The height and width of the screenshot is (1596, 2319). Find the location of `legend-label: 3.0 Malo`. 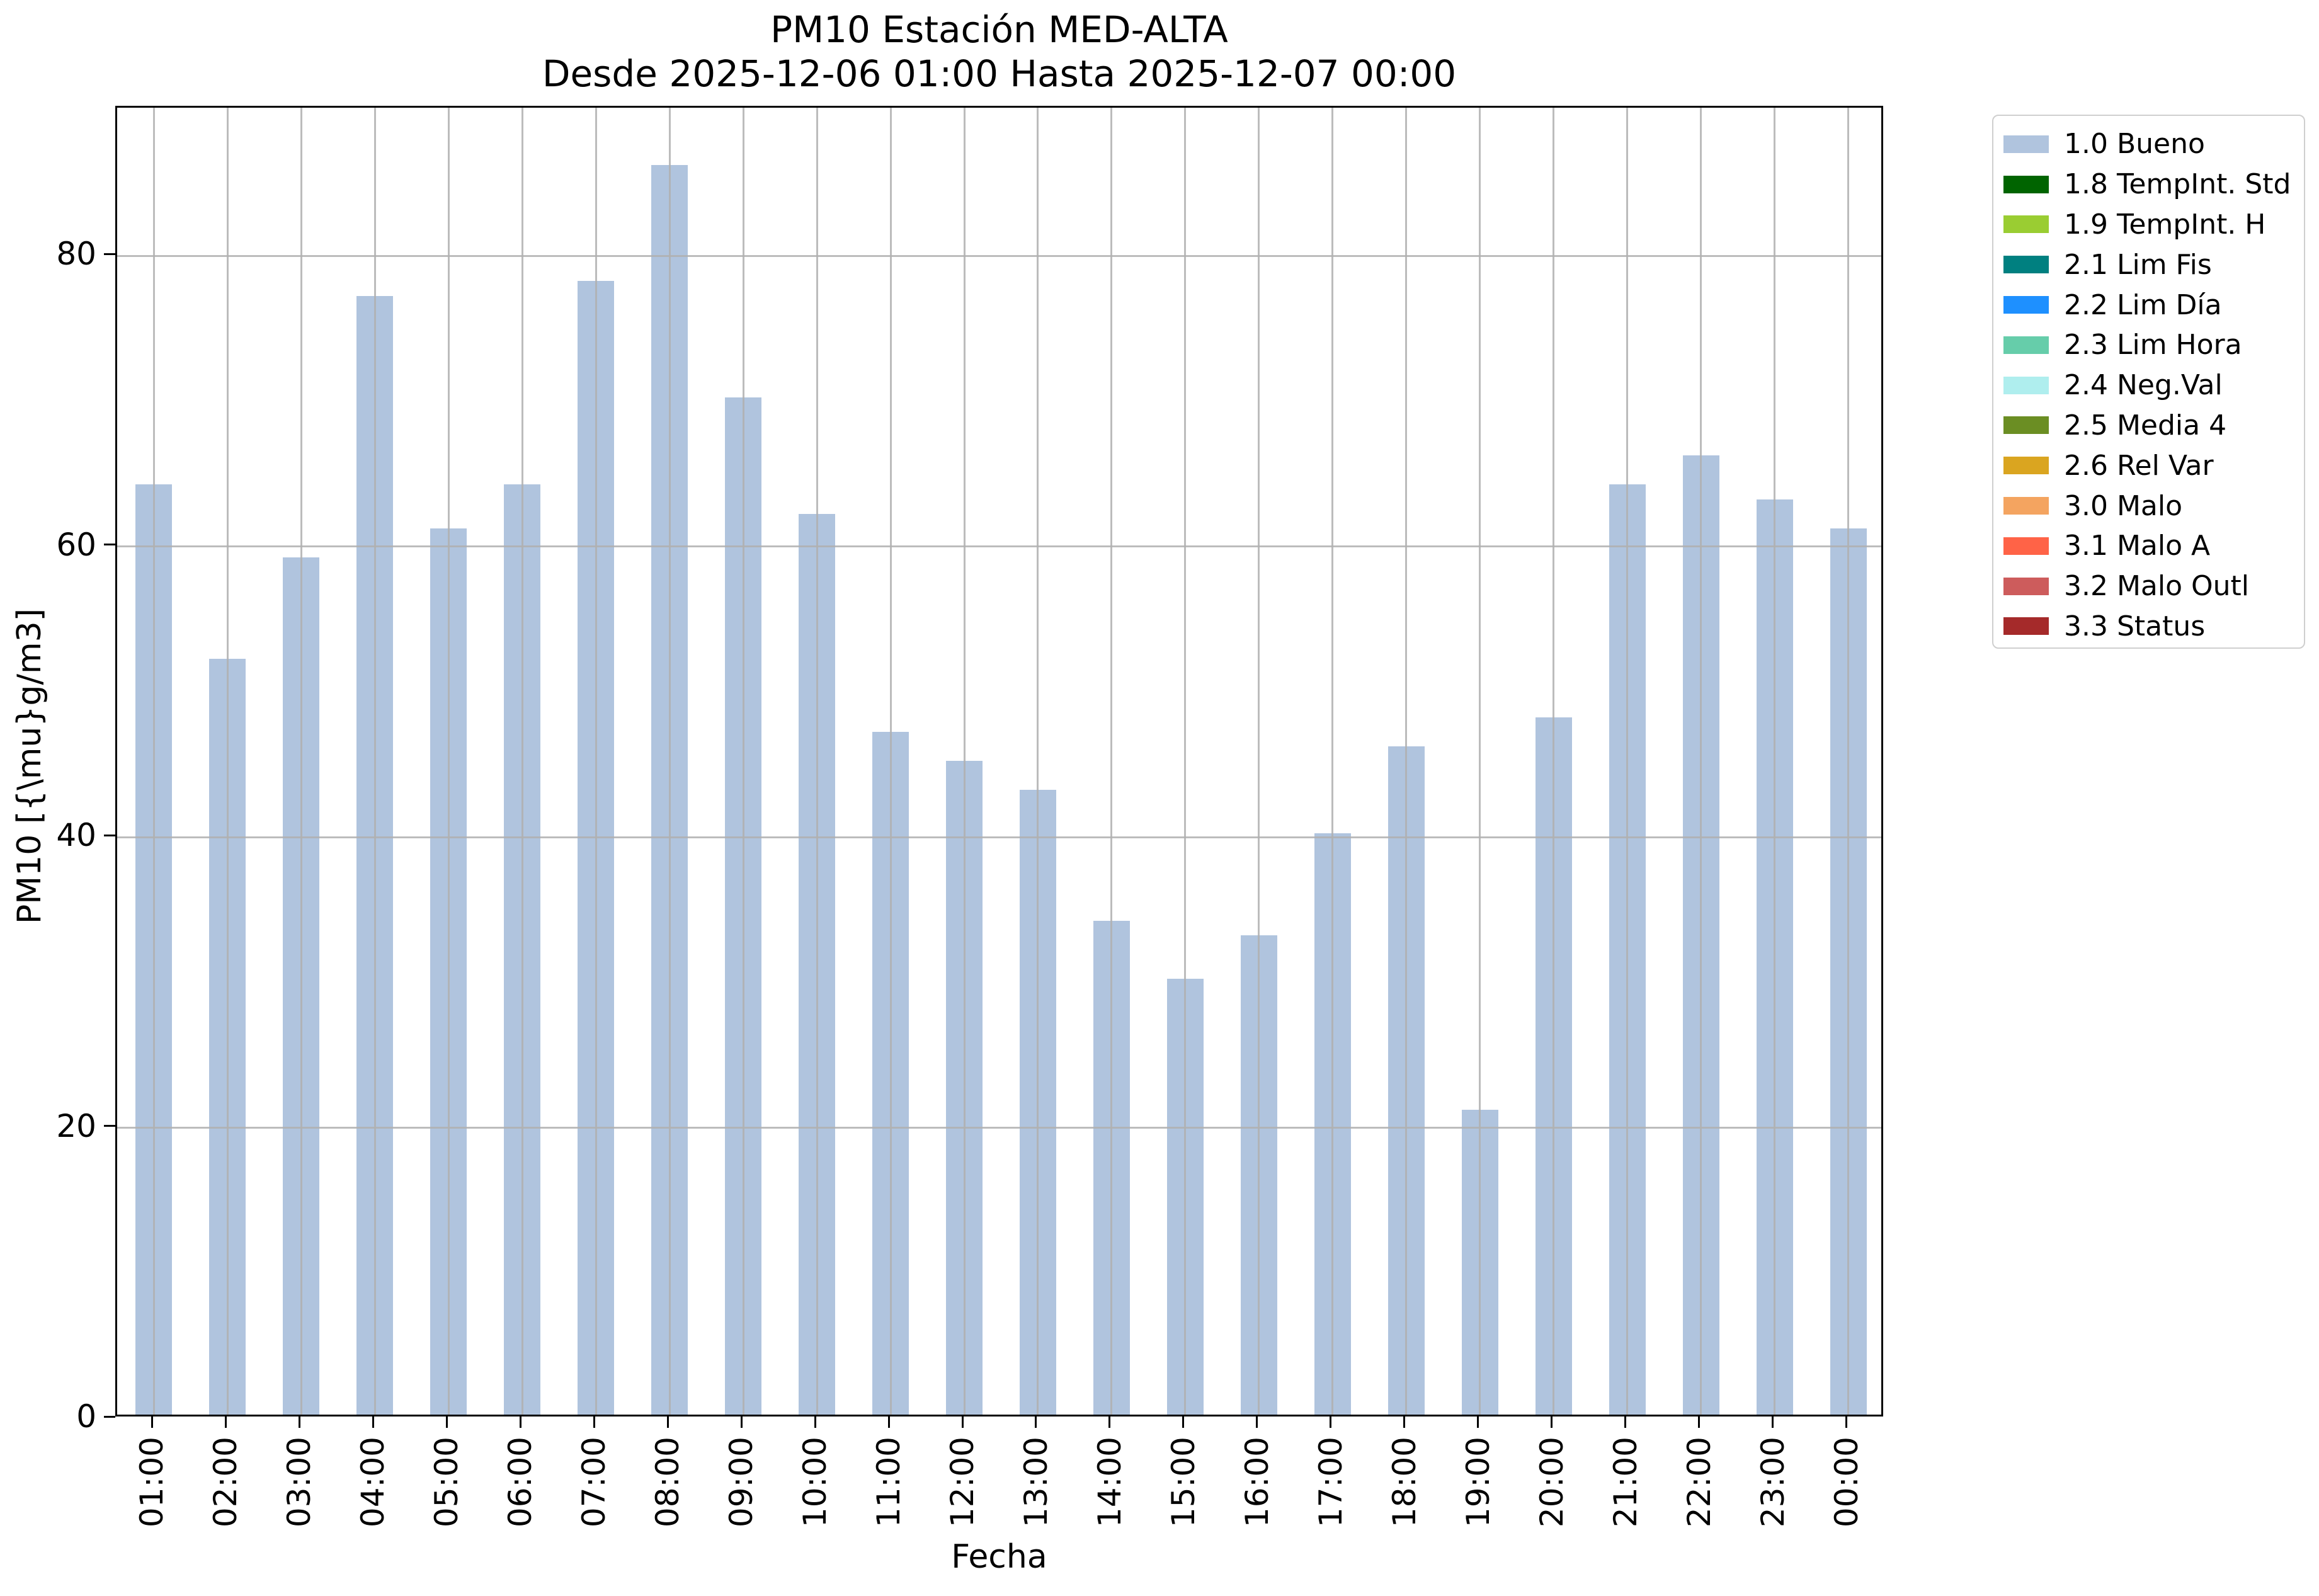

legend-label: 3.0 Malo is located at coordinates (2123, 505).